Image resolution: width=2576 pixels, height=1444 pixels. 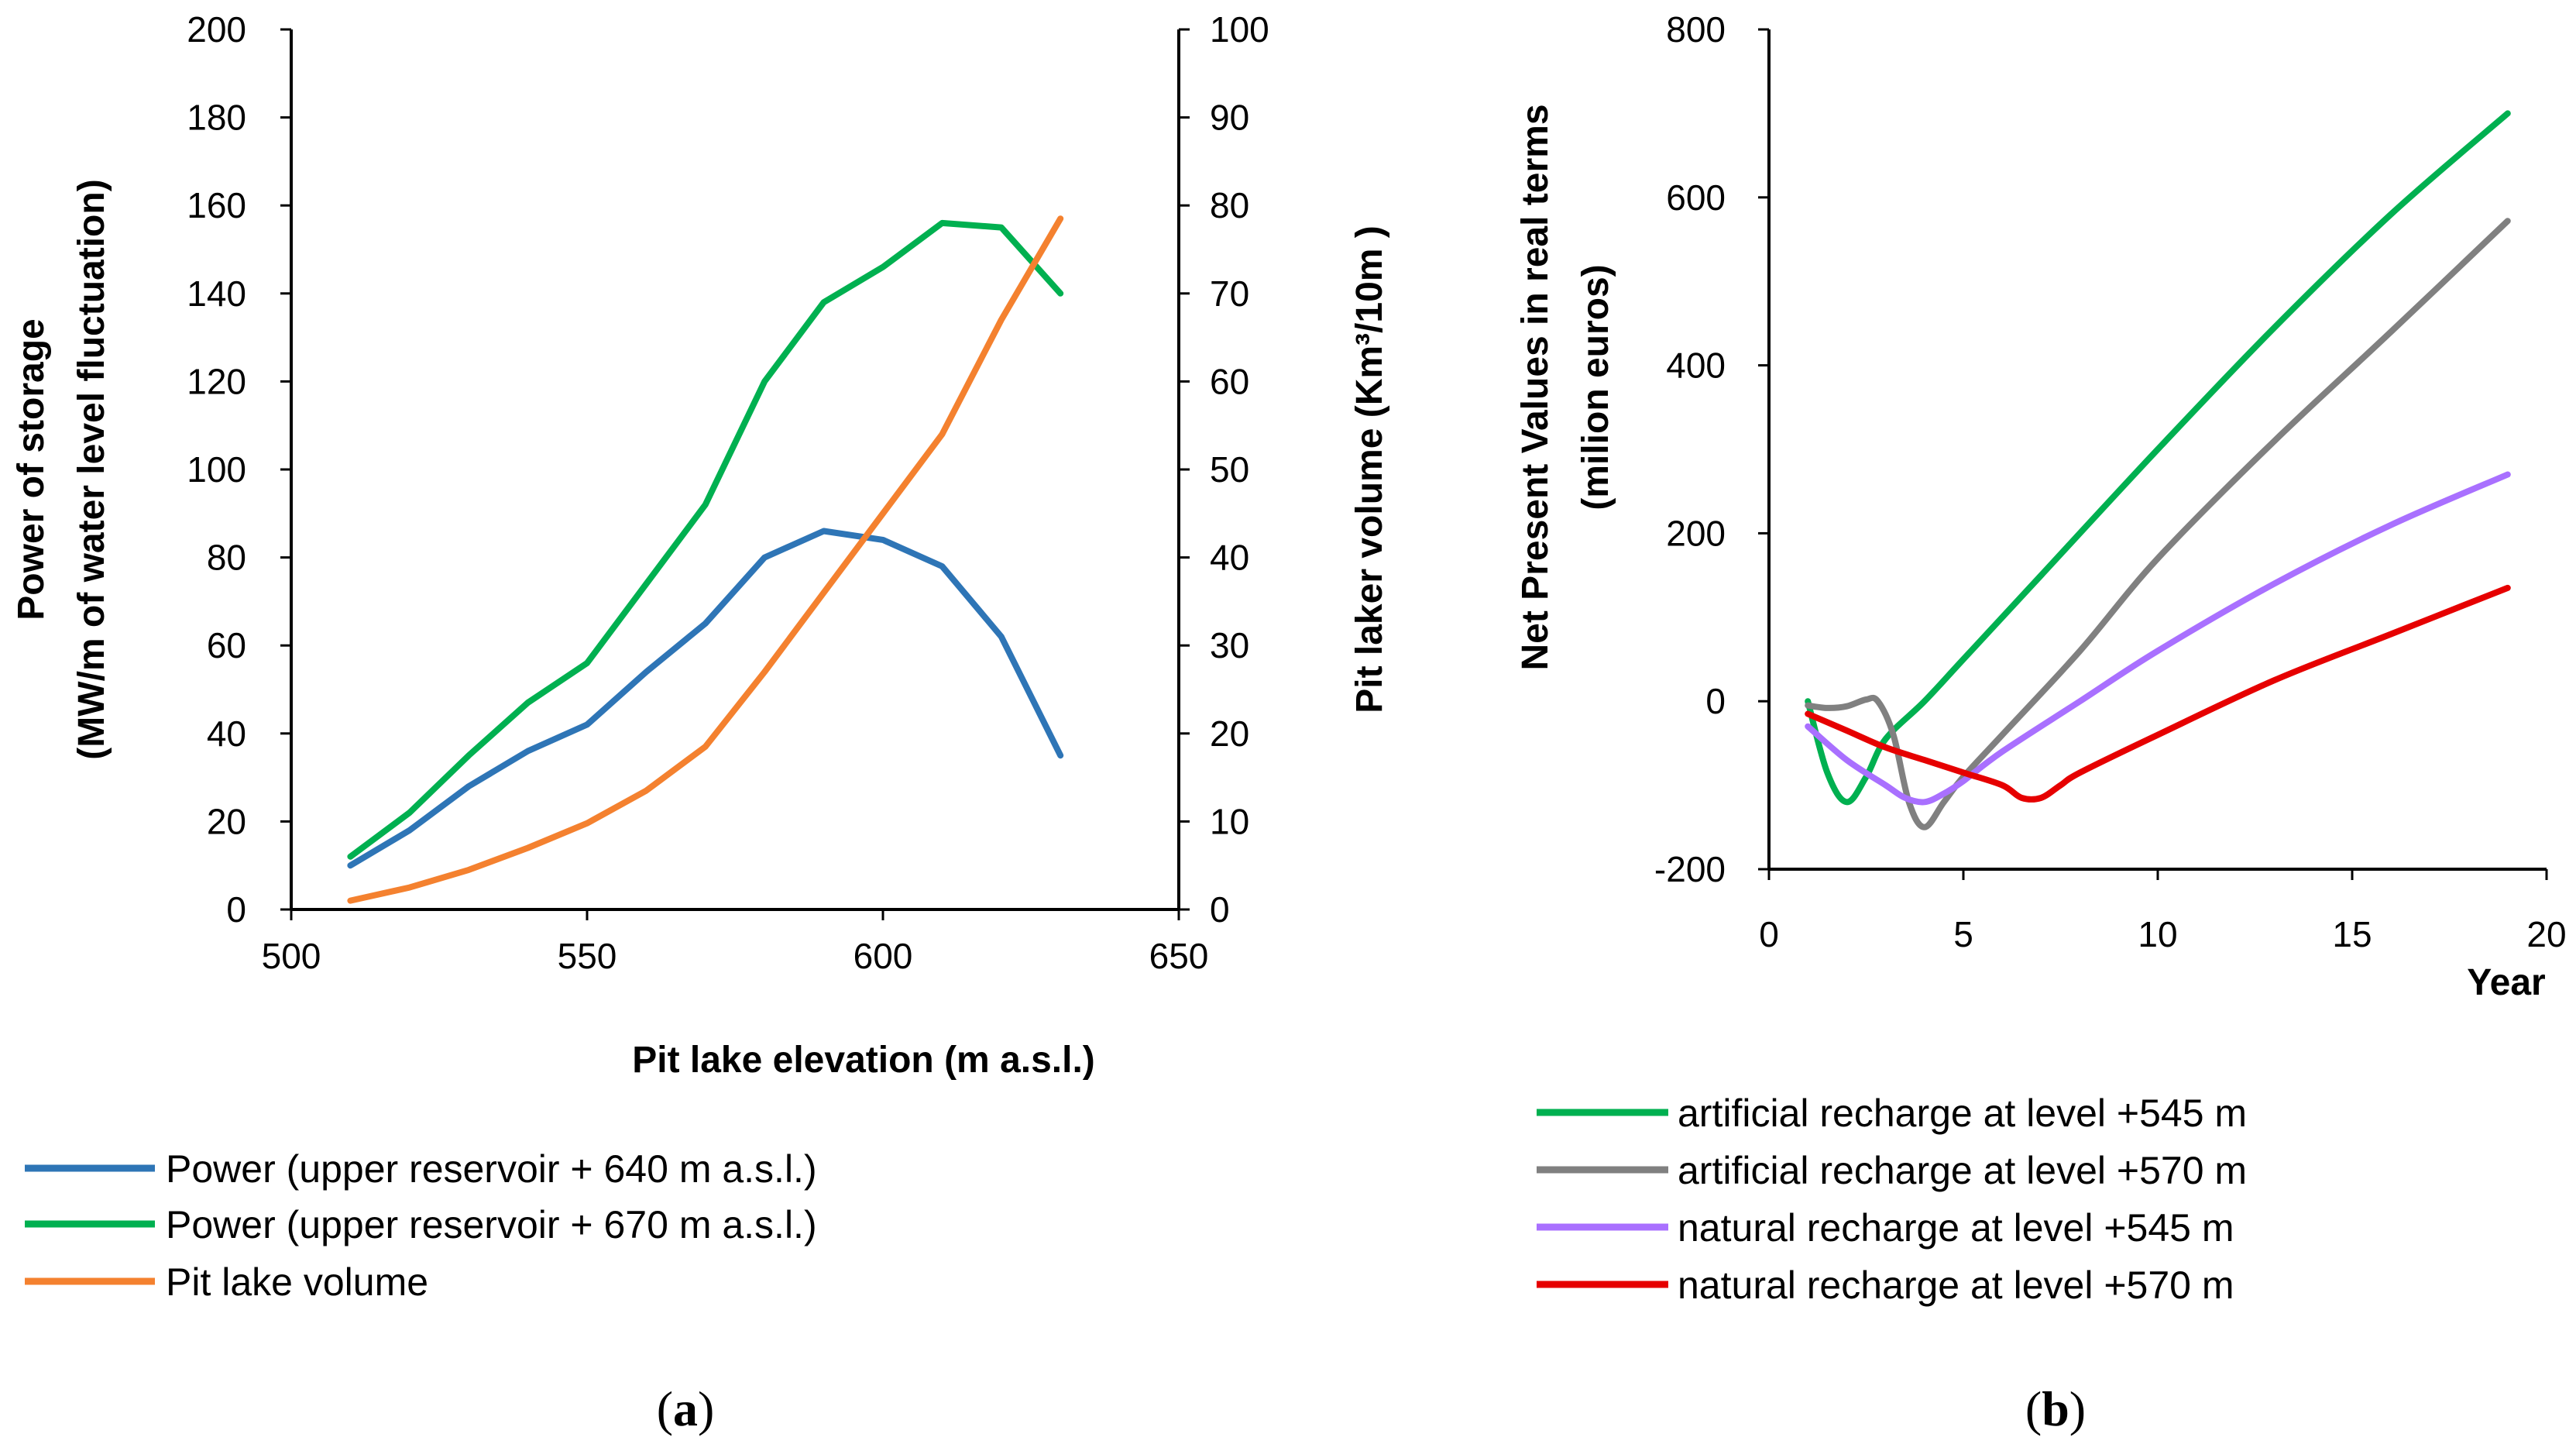 What do you see at coordinates (1229, 470) in the screenshot?
I see `chart-a-y2-tick-label: 50` at bounding box center [1229, 470].